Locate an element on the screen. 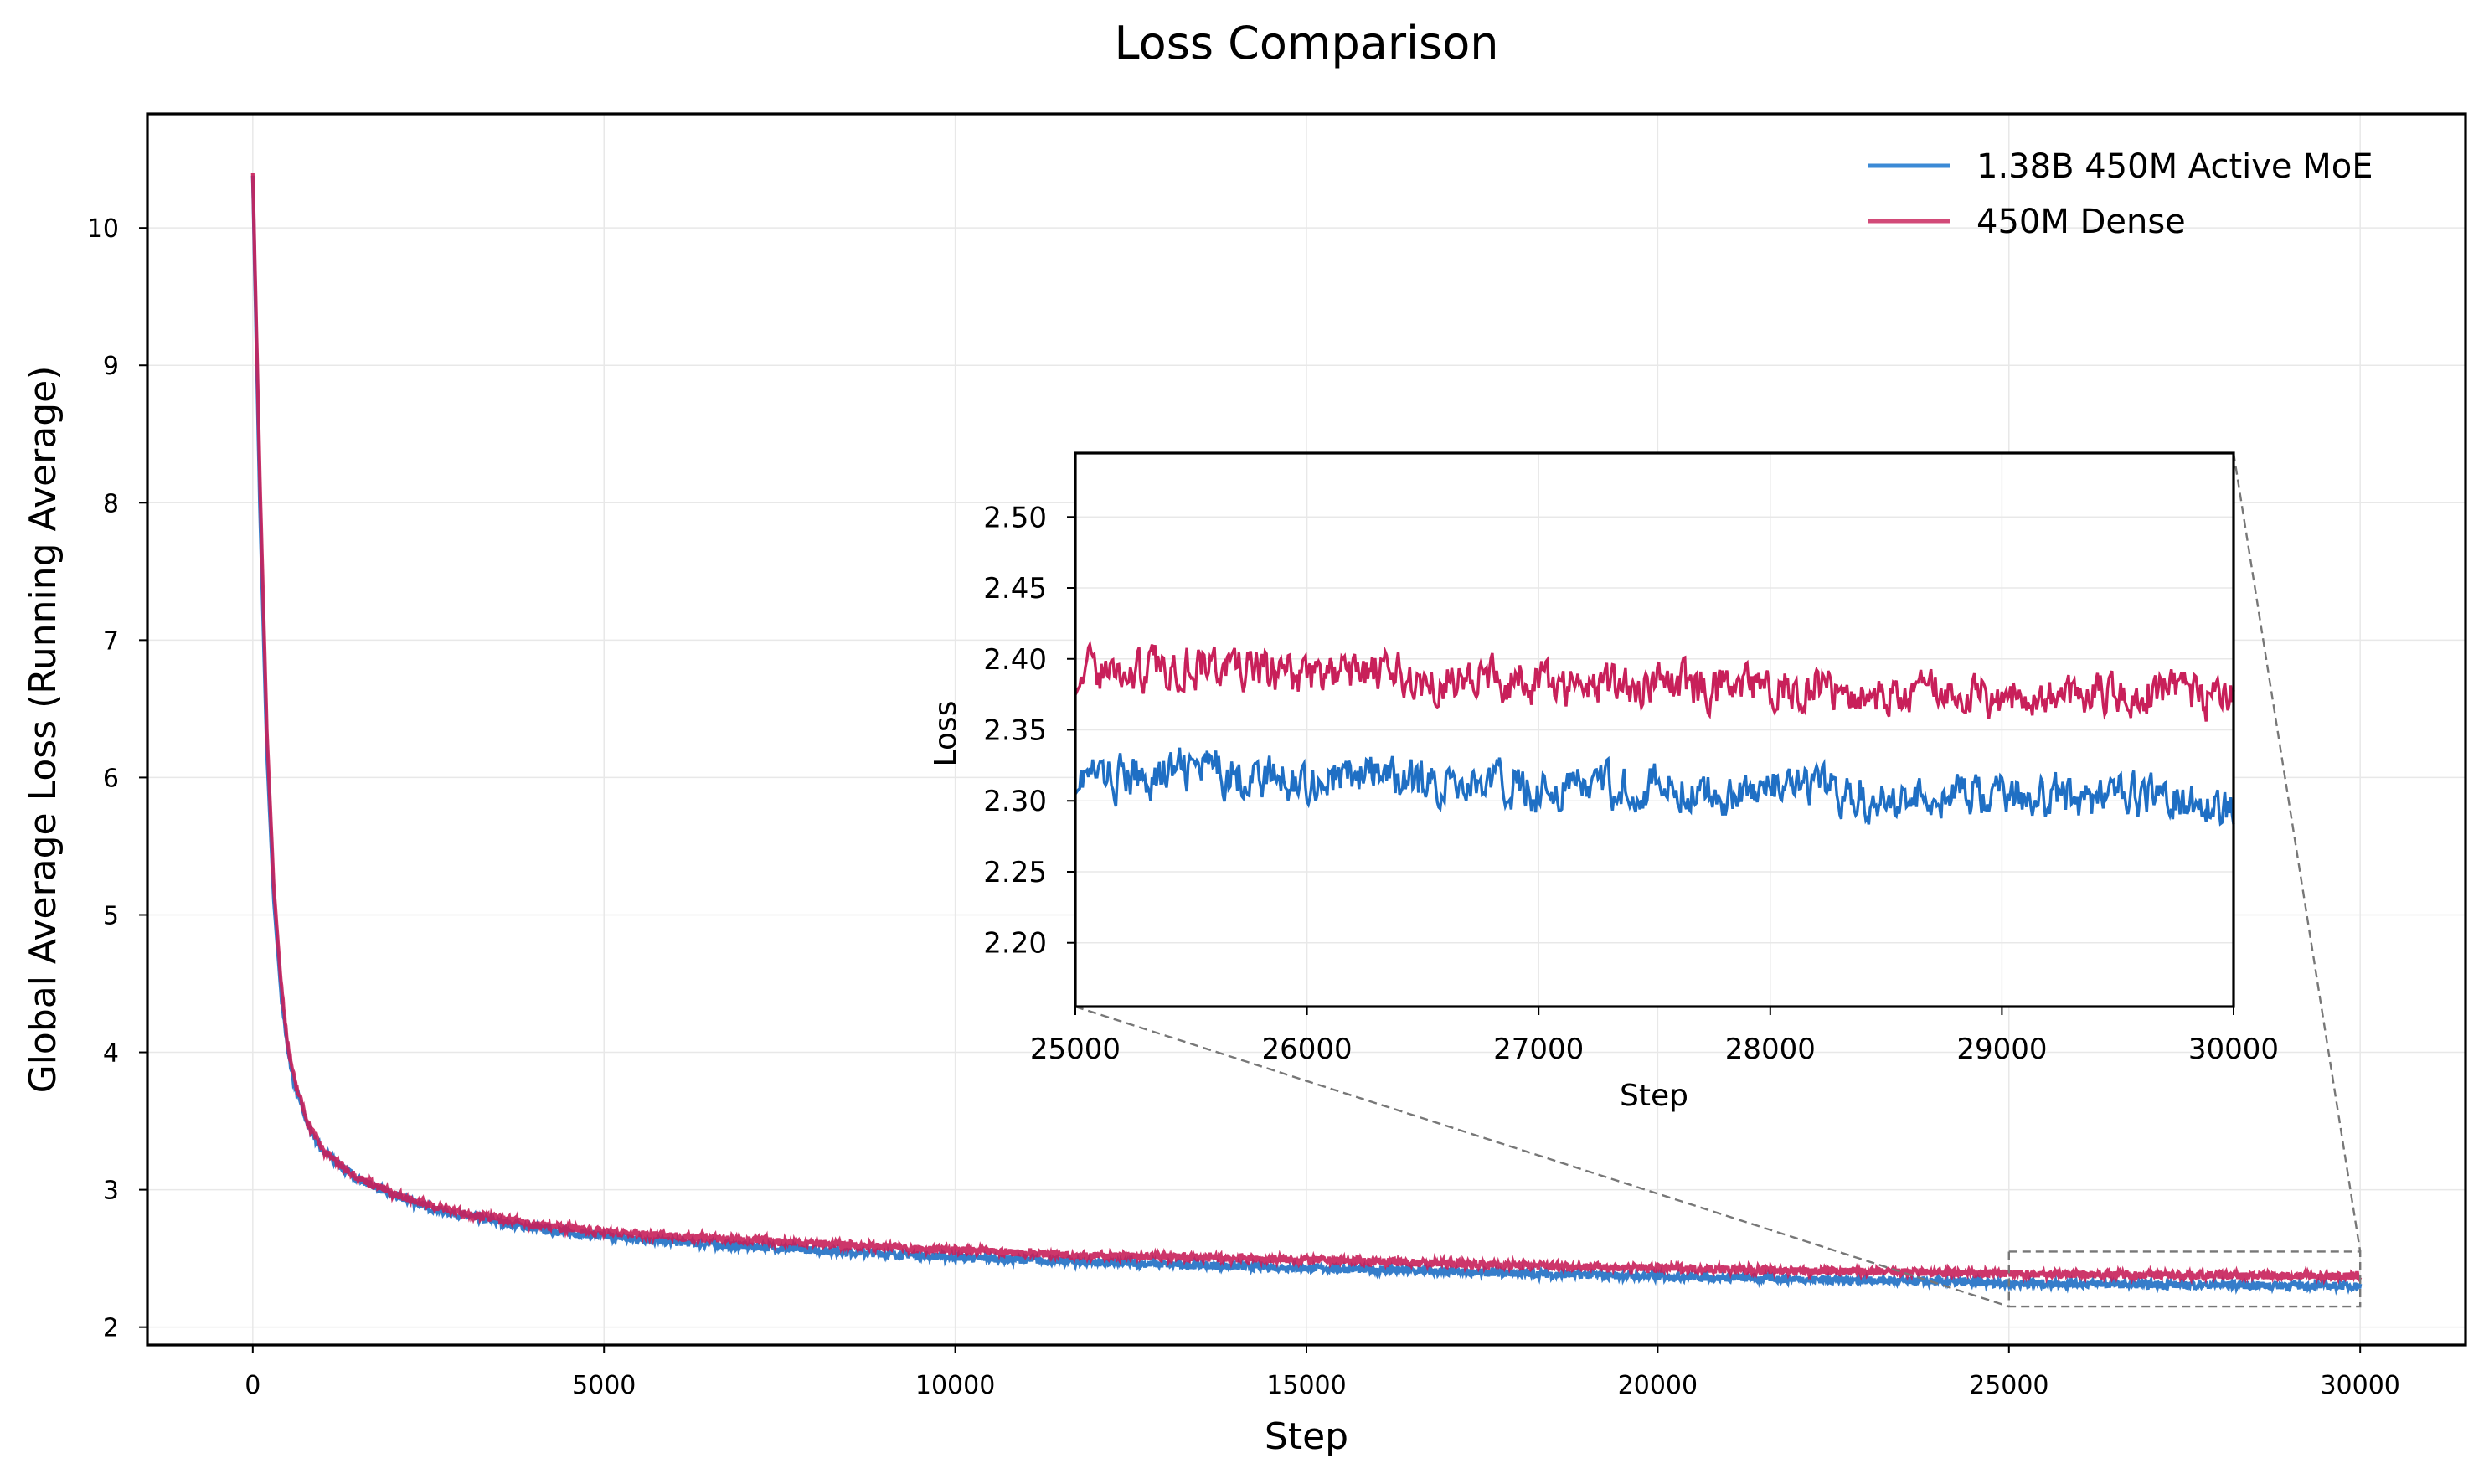 This screenshot has width=2489, height=1484. inset-x-tick-label: 28000 is located at coordinates (1770, 1049).